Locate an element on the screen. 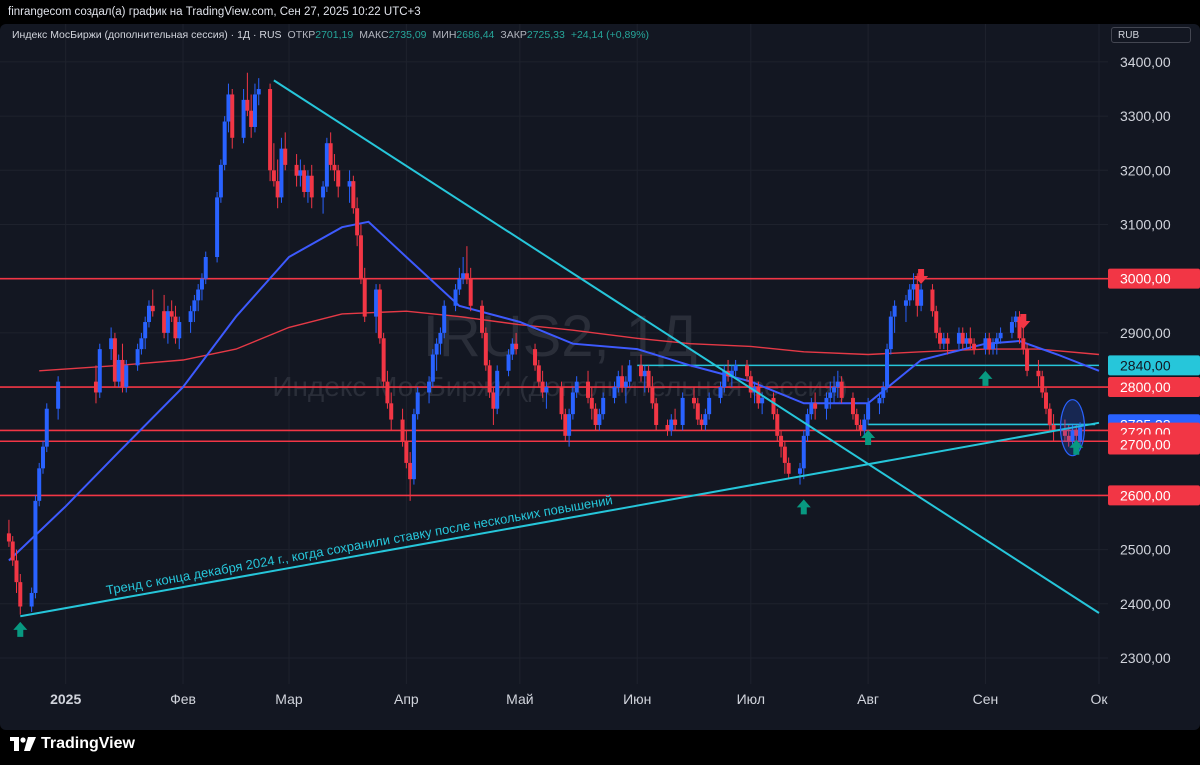  price-badge-2840-bg is located at coordinates (1154, 365).